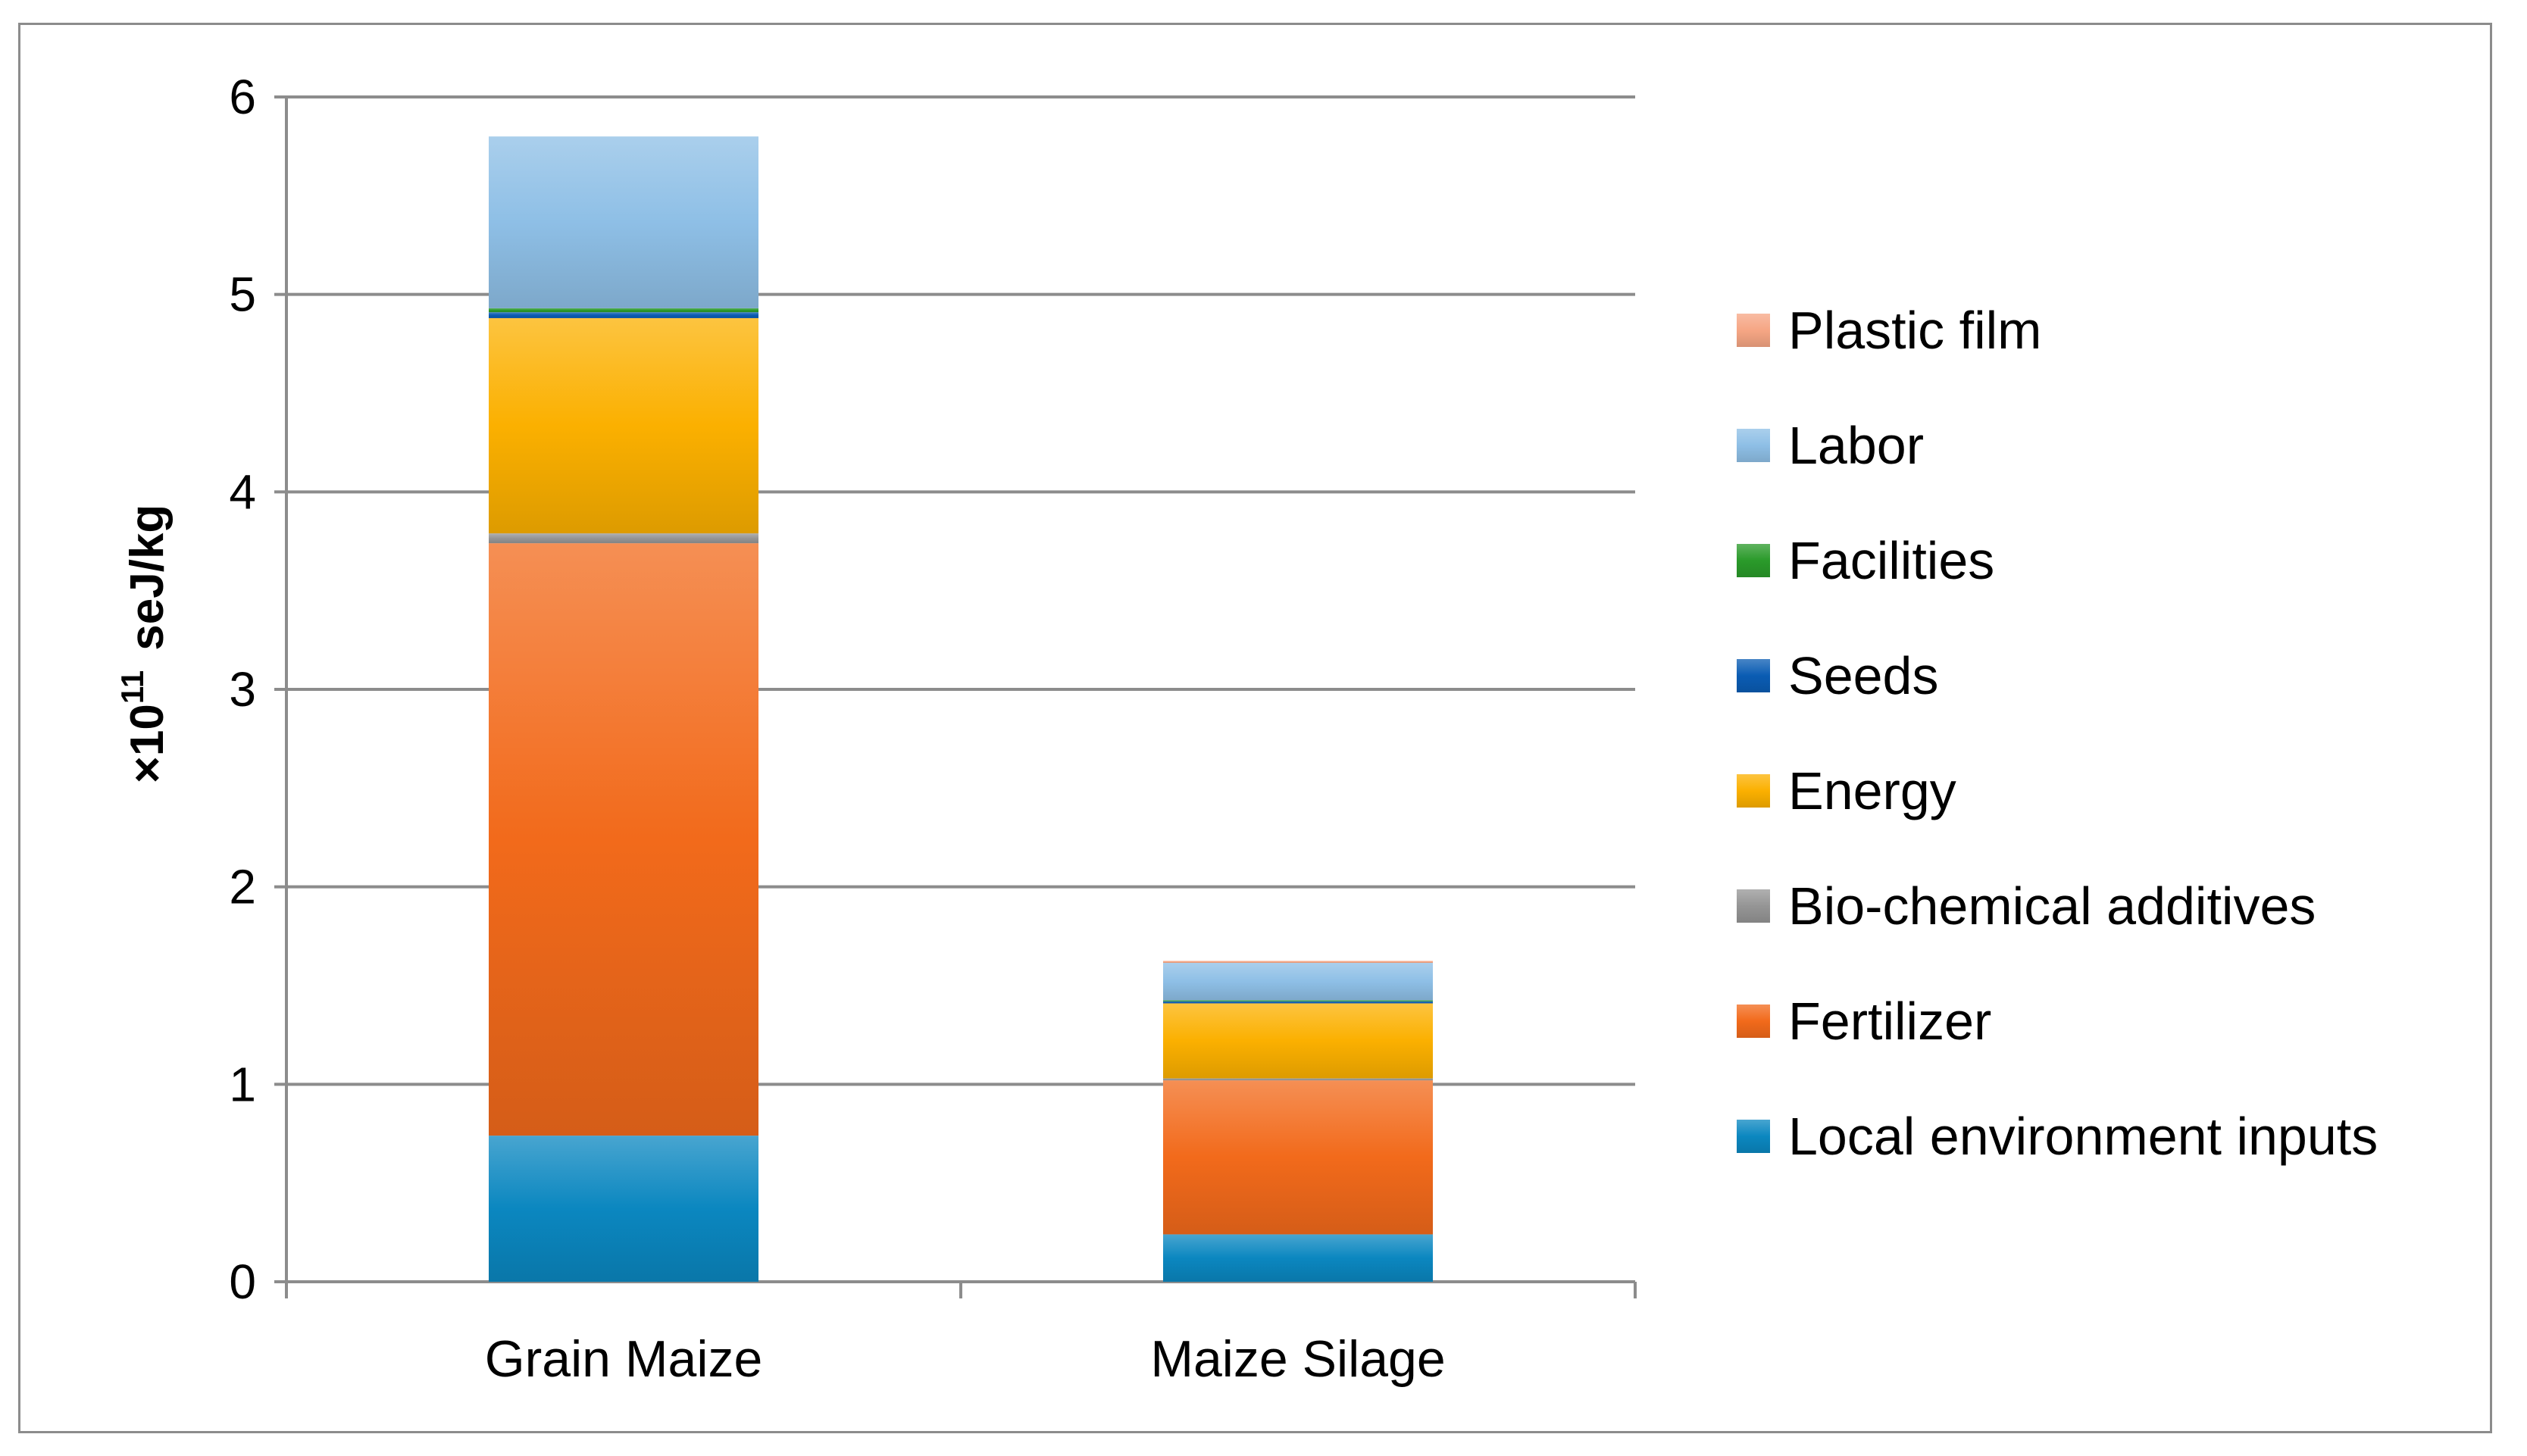  What do you see at coordinates (1914, 330) in the screenshot?
I see `legend-label: Plastic film` at bounding box center [1914, 330].